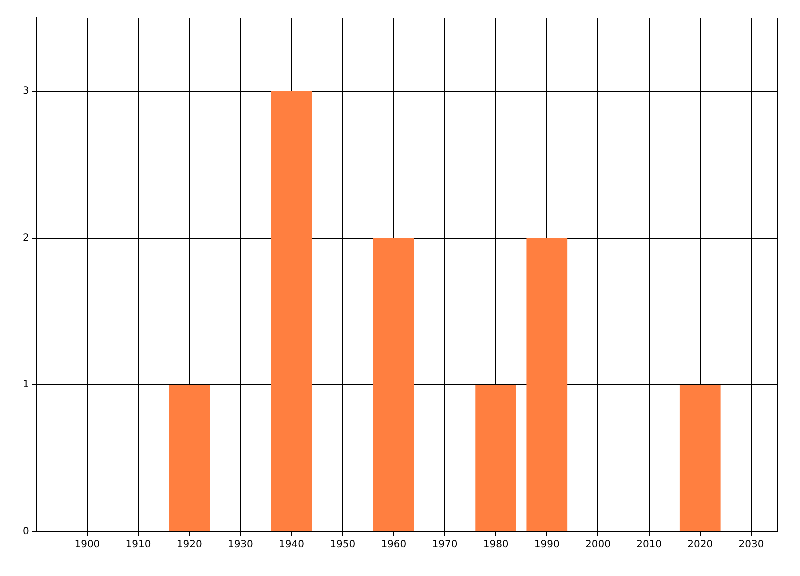 The height and width of the screenshot is (576, 800). I want to click on x-tick-label: 2010, so click(649, 545).